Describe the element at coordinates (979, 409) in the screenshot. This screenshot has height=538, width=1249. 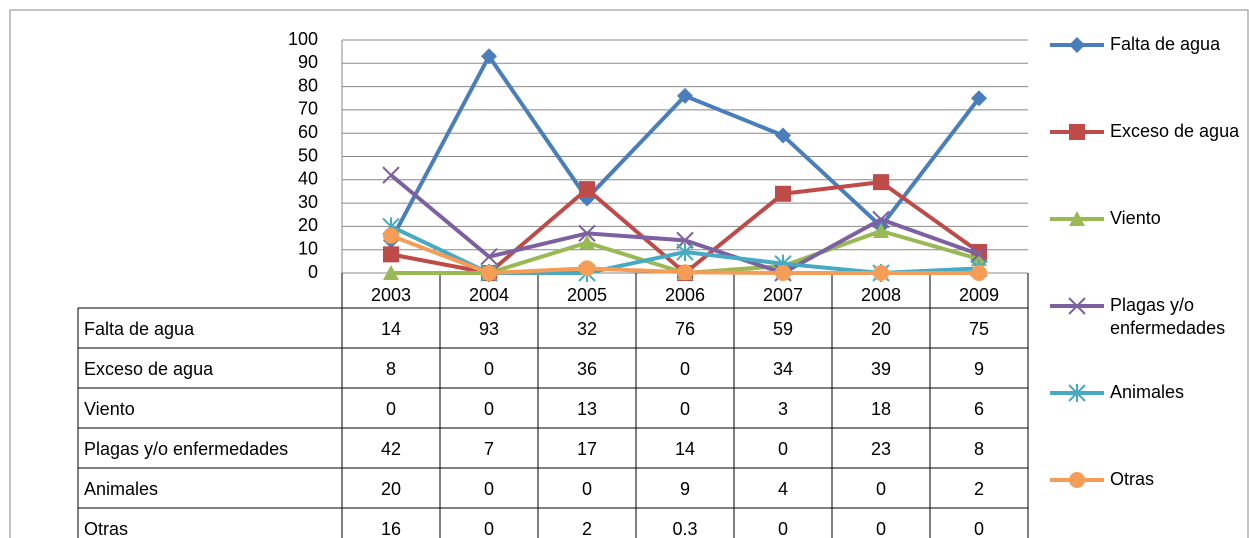
I see `table-cell: 6` at that location.